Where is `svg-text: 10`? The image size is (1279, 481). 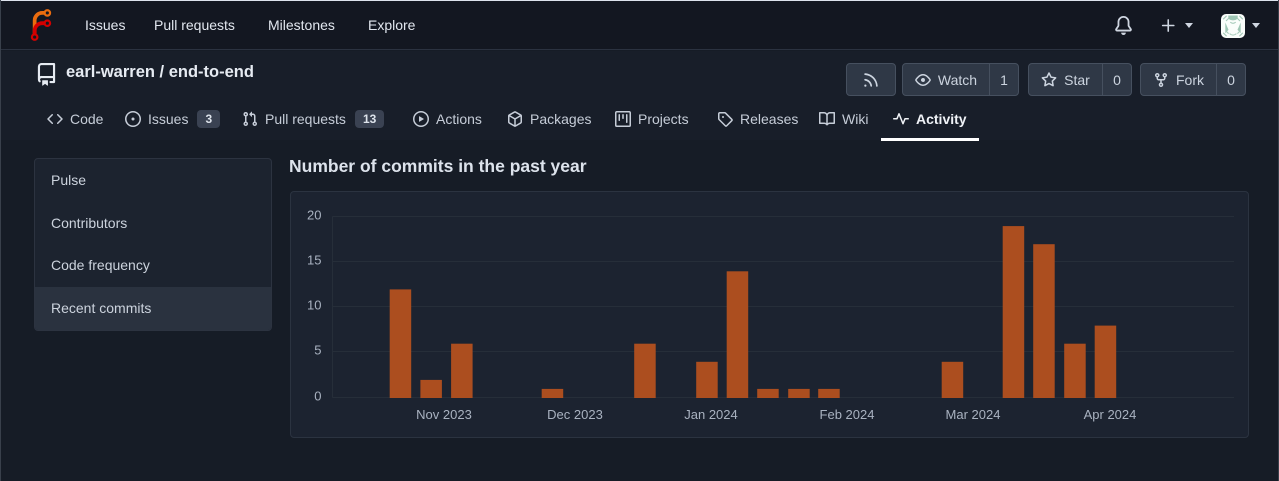
svg-text: 10 is located at coordinates (314, 305).